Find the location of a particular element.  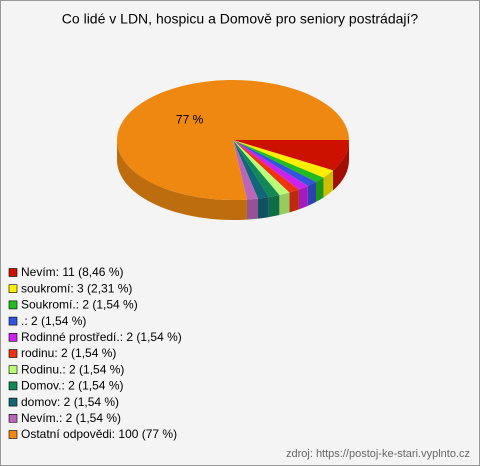

legend-label: Soukromí.: 2 (1,54 %) is located at coordinates (79, 305).